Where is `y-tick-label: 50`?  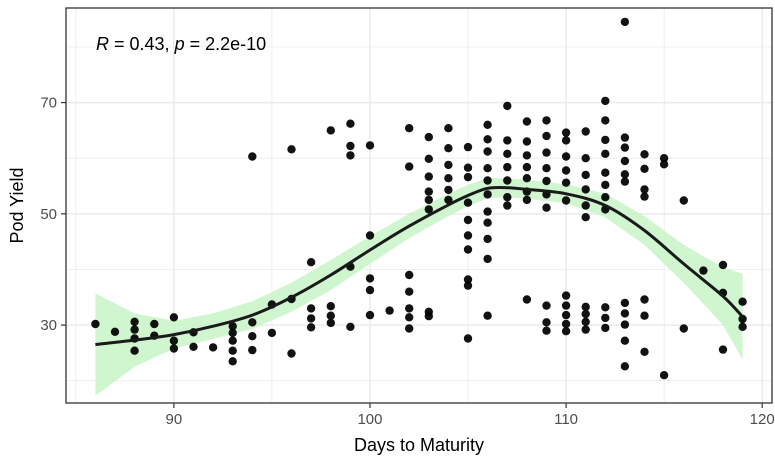 y-tick-label: 50 is located at coordinates (48, 214).